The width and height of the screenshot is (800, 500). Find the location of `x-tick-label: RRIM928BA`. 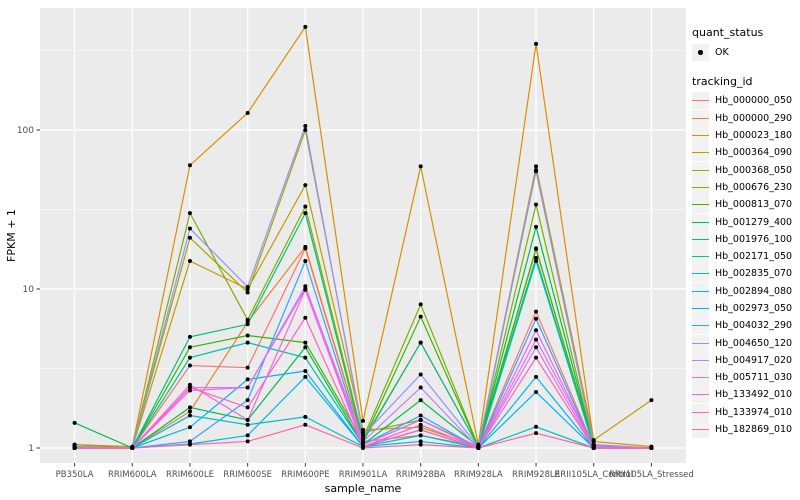

x-tick-label: RRIM928BA is located at coordinates (421, 475).